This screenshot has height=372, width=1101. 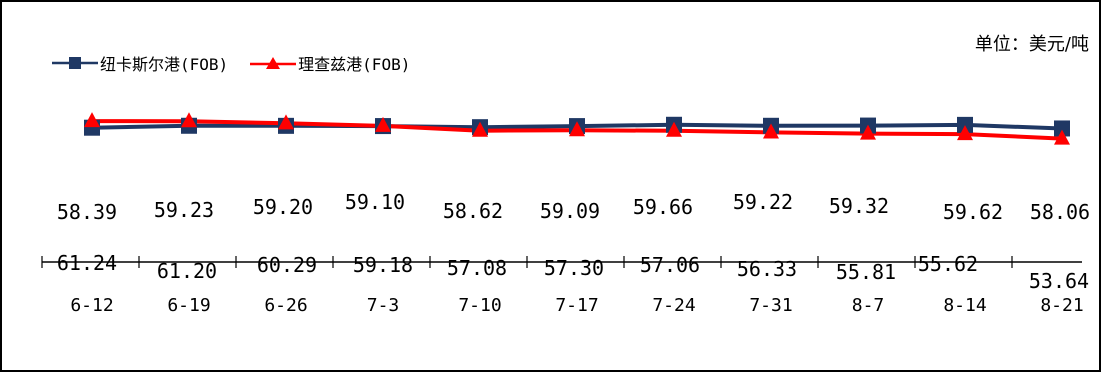 What do you see at coordinates (164, 64) in the screenshot?
I see `legend-label-newcastle: 纽卡斯尔港(FOB)` at bounding box center [164, 64].